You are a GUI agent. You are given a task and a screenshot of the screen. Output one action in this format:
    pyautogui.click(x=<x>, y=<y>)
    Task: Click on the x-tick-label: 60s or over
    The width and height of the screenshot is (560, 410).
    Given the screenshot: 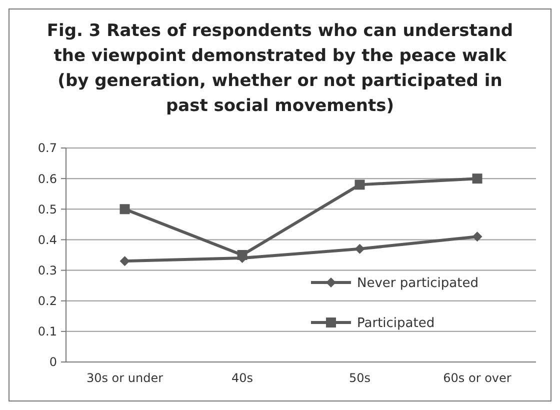 What is the action you would take?
    pyautogui.click(x=477, y=378)
    